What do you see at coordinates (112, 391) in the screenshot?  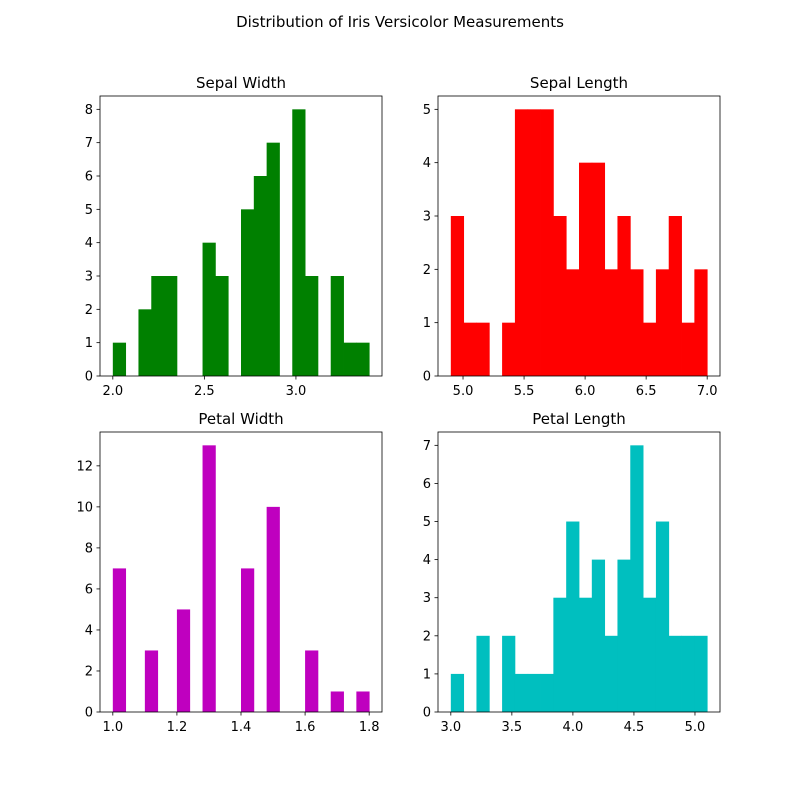 I see `x-tick-label: 2.0` at bounding box center [112, 391].